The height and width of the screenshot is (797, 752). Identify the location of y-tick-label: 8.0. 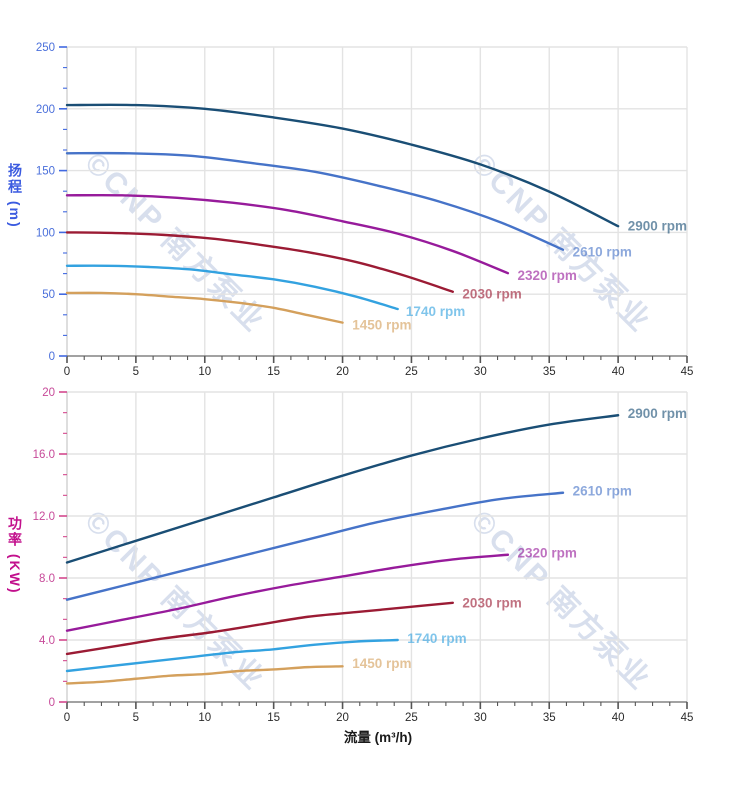
(47, 579).